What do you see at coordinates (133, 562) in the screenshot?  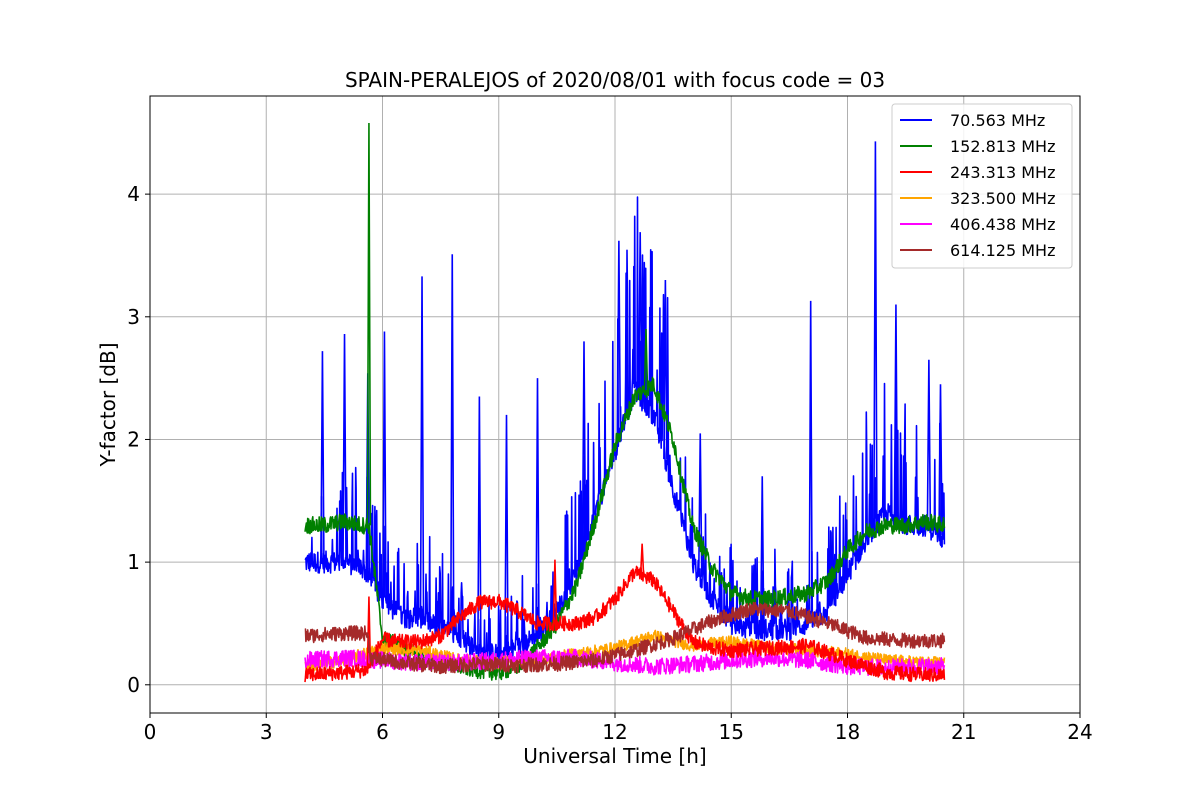 I see `y-tick-label: 1` at bounding box center [133, 562].